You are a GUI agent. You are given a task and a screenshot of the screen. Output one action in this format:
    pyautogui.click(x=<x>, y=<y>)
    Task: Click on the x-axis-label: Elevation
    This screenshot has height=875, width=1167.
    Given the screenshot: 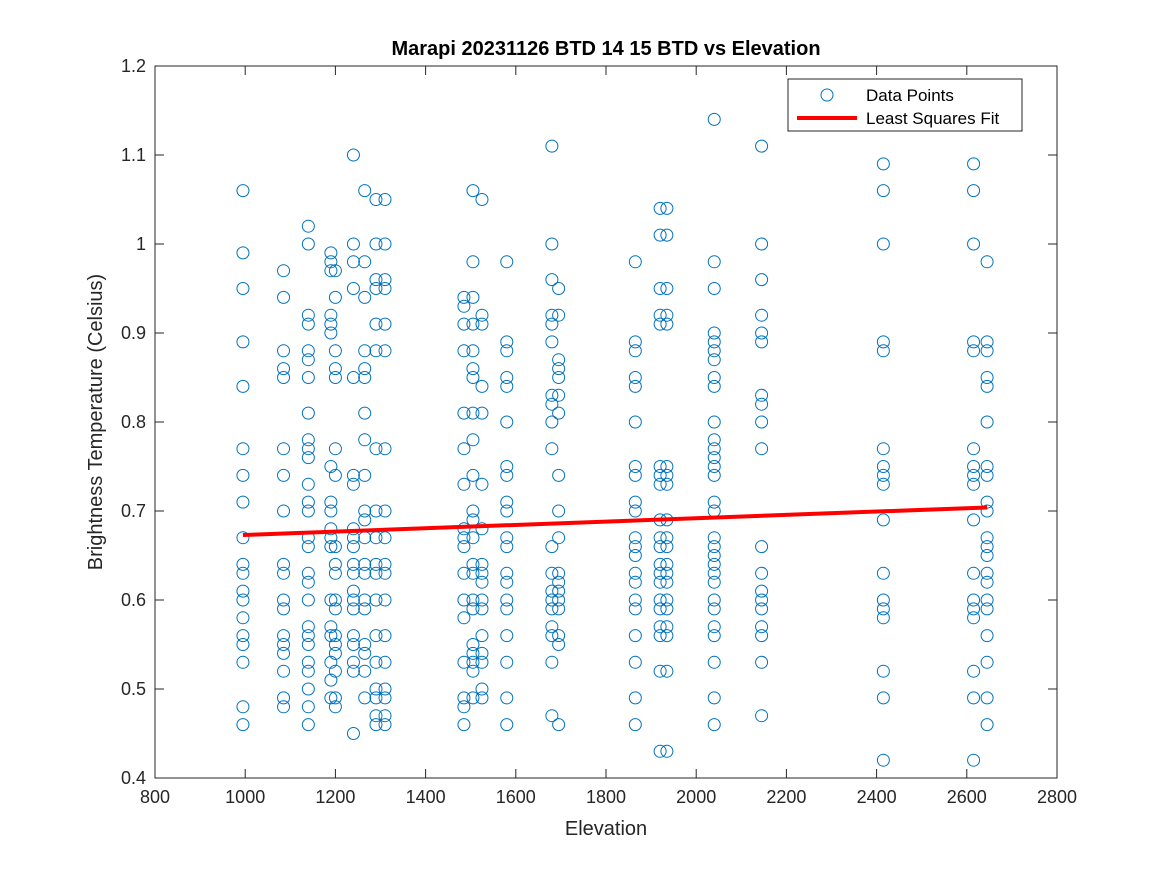 What is the action you would take?
    pyautogui.click(x=606, y=829)
    